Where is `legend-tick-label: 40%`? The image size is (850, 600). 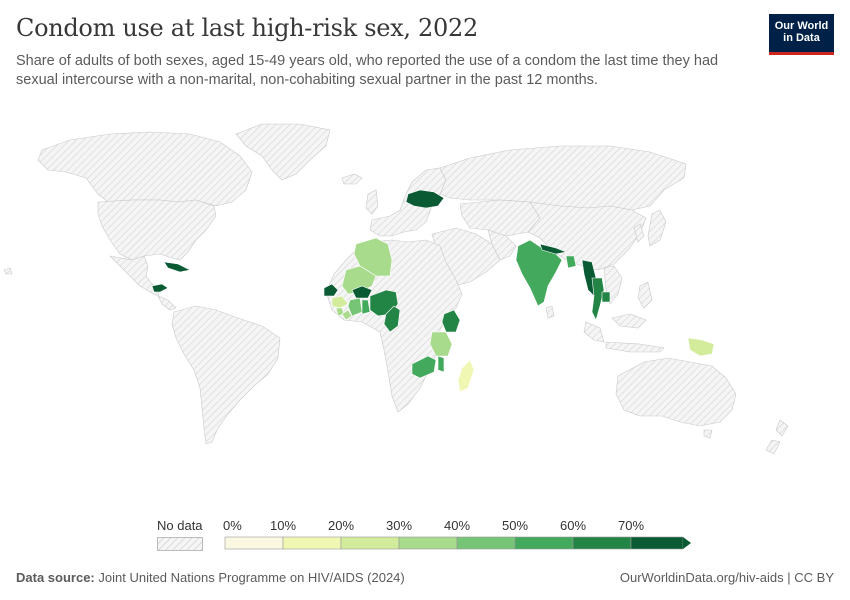 legend-tick-label: 40% is located at coordinates (457, 525).